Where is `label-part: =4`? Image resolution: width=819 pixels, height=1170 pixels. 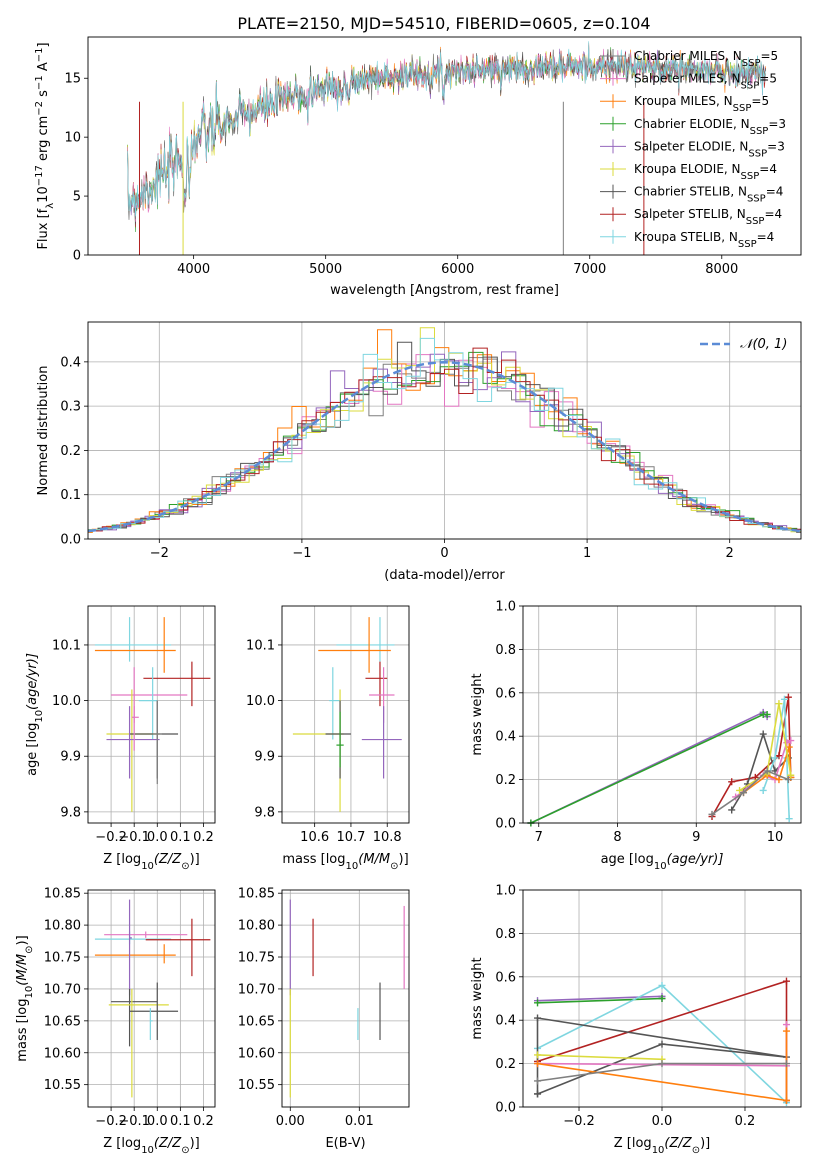 label-part: =4 is located at coordinates (768, 169).